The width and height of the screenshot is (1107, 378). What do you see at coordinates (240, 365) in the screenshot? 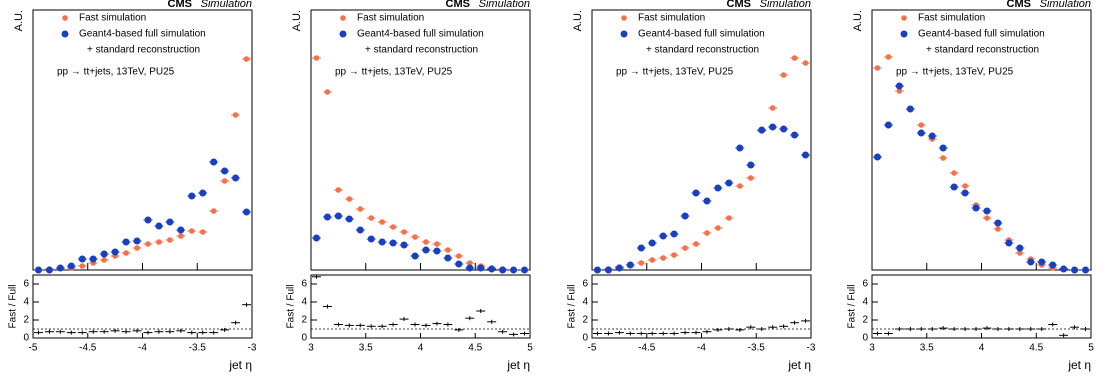
I see `x-axis-label: jet η` at bounding box center [240, 365].